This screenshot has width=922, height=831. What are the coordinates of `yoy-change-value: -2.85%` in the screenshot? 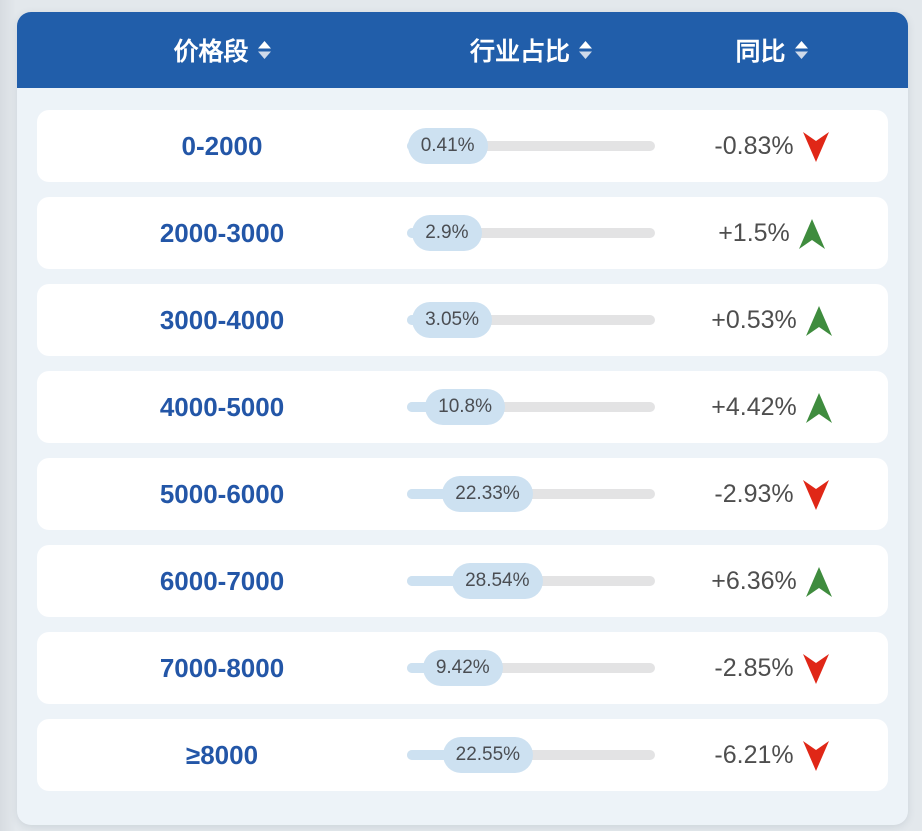 It's located at (754, 667).